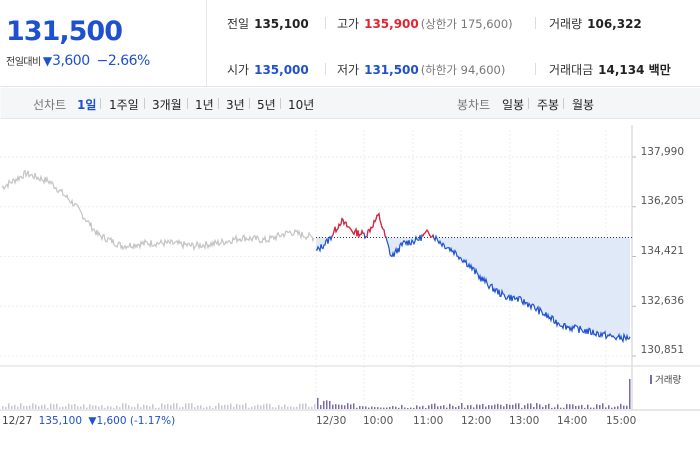 The width and height of the screenshot is (700, 450). I want to click on stat-note: (상한가 175,600), so click(466, 24).